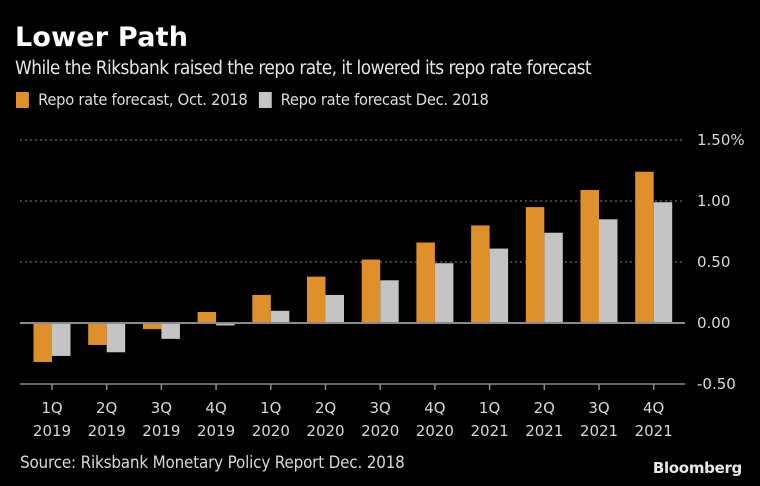  I want to click on y-tick-label: 0.00, so click(713, 323).